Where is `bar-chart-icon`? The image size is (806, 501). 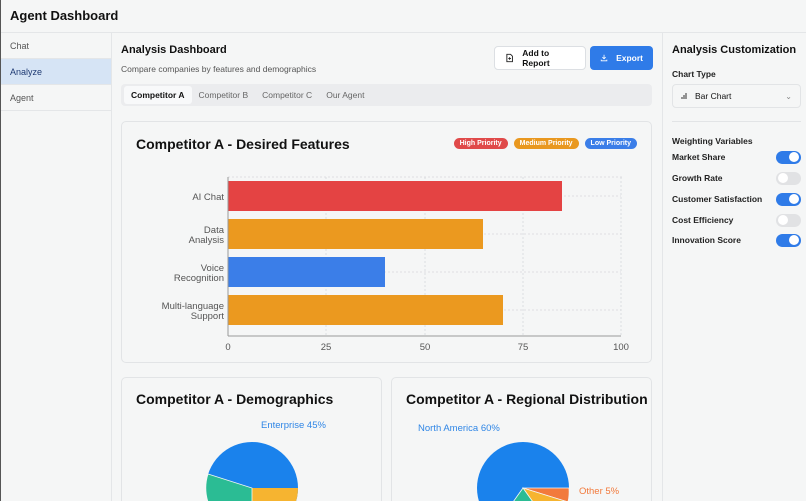
bar-chart-icon is located at coordinates (684, 96).